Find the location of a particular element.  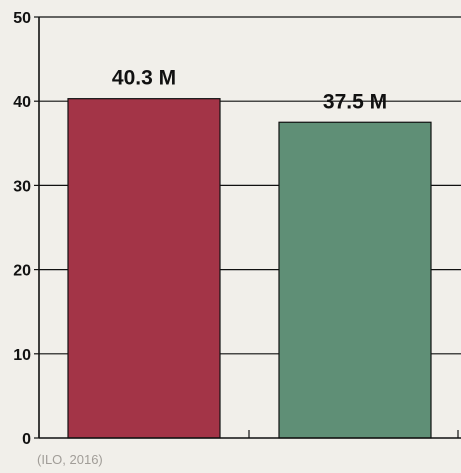

y-tick-label-30: 30 is located at coordinates (22, 186).